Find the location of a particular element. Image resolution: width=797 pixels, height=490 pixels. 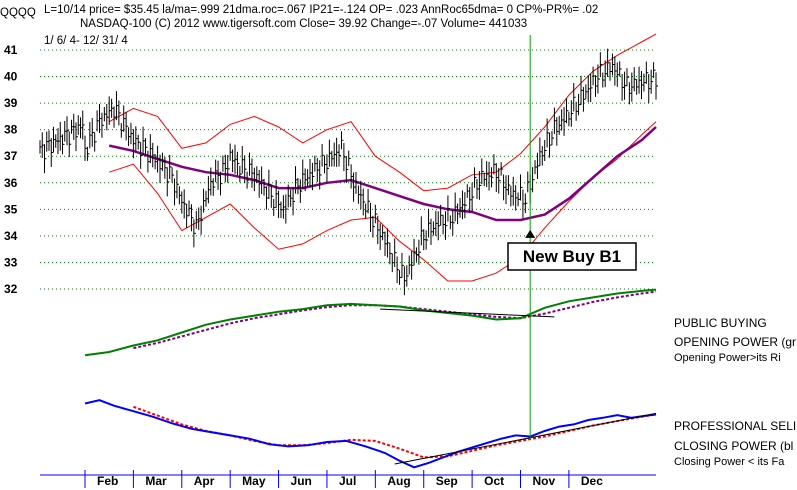

opening-power-sub: Opening Power>its Ri is located at coordinates (727, 358).